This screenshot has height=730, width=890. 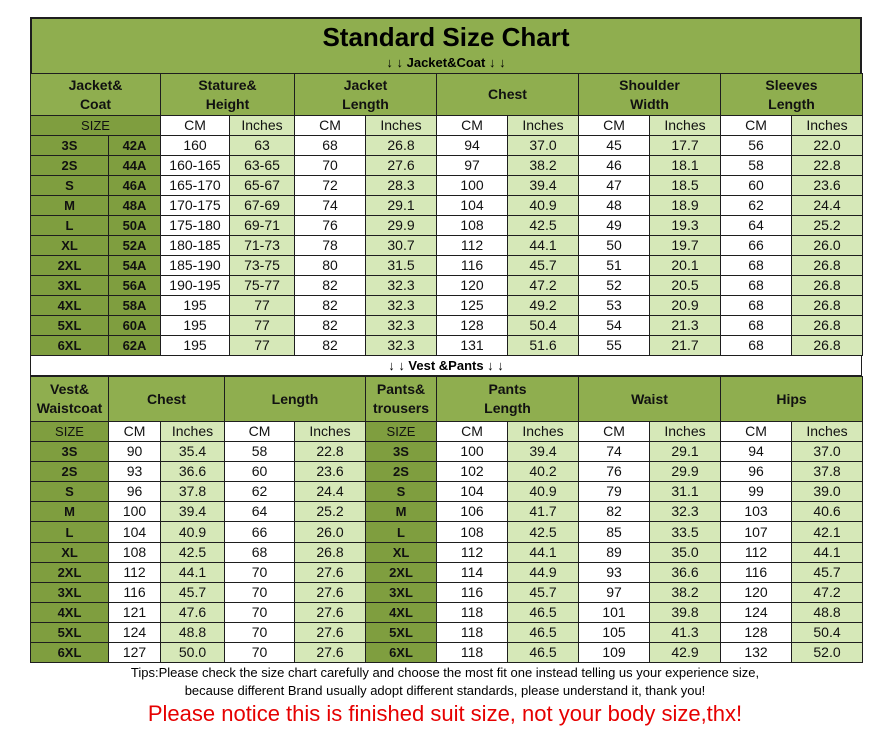 What do you see at coordinates (614, 632) in the screenshot?
I see `value-cell: 105` at bounding box center [614, 632].